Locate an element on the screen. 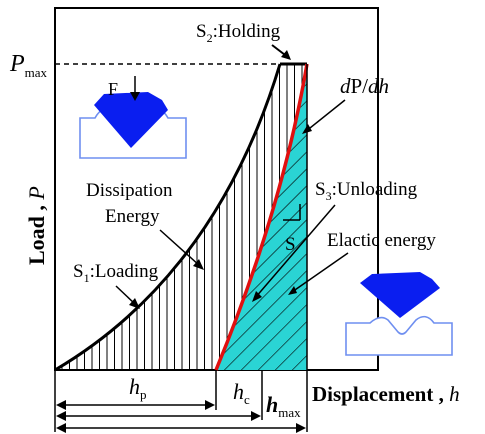  unloaded-indenter-inset is located at coordinates (399, 314).